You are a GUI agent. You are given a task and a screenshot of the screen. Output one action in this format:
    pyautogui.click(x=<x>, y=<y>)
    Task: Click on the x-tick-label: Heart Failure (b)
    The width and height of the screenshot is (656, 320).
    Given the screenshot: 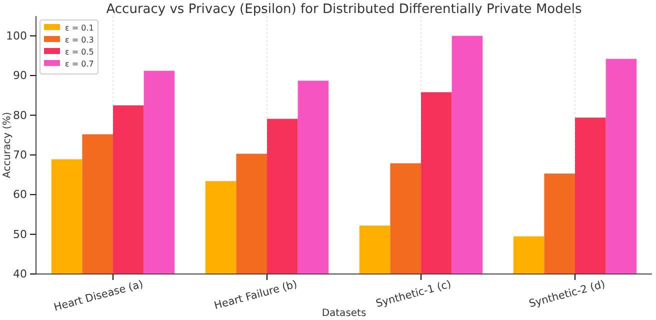 What is the action you would take?
    pyautogui.click(x=255, y=295)
    